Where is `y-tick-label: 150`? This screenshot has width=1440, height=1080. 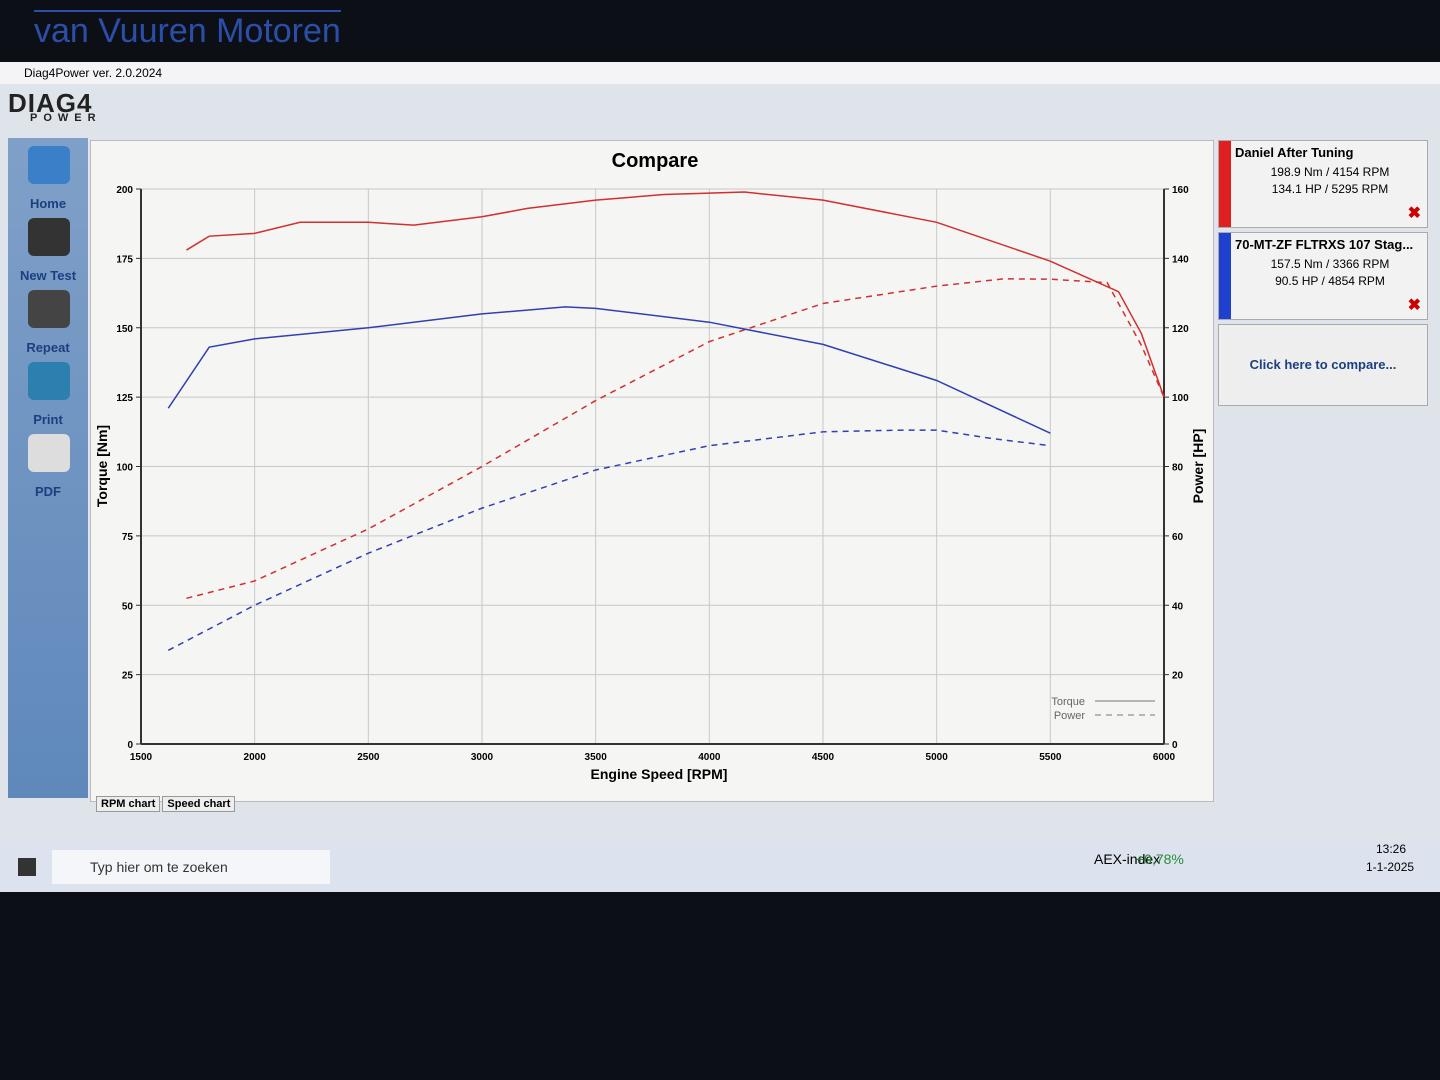
y-tick-label: 150 is located at coordinates (124, 329).